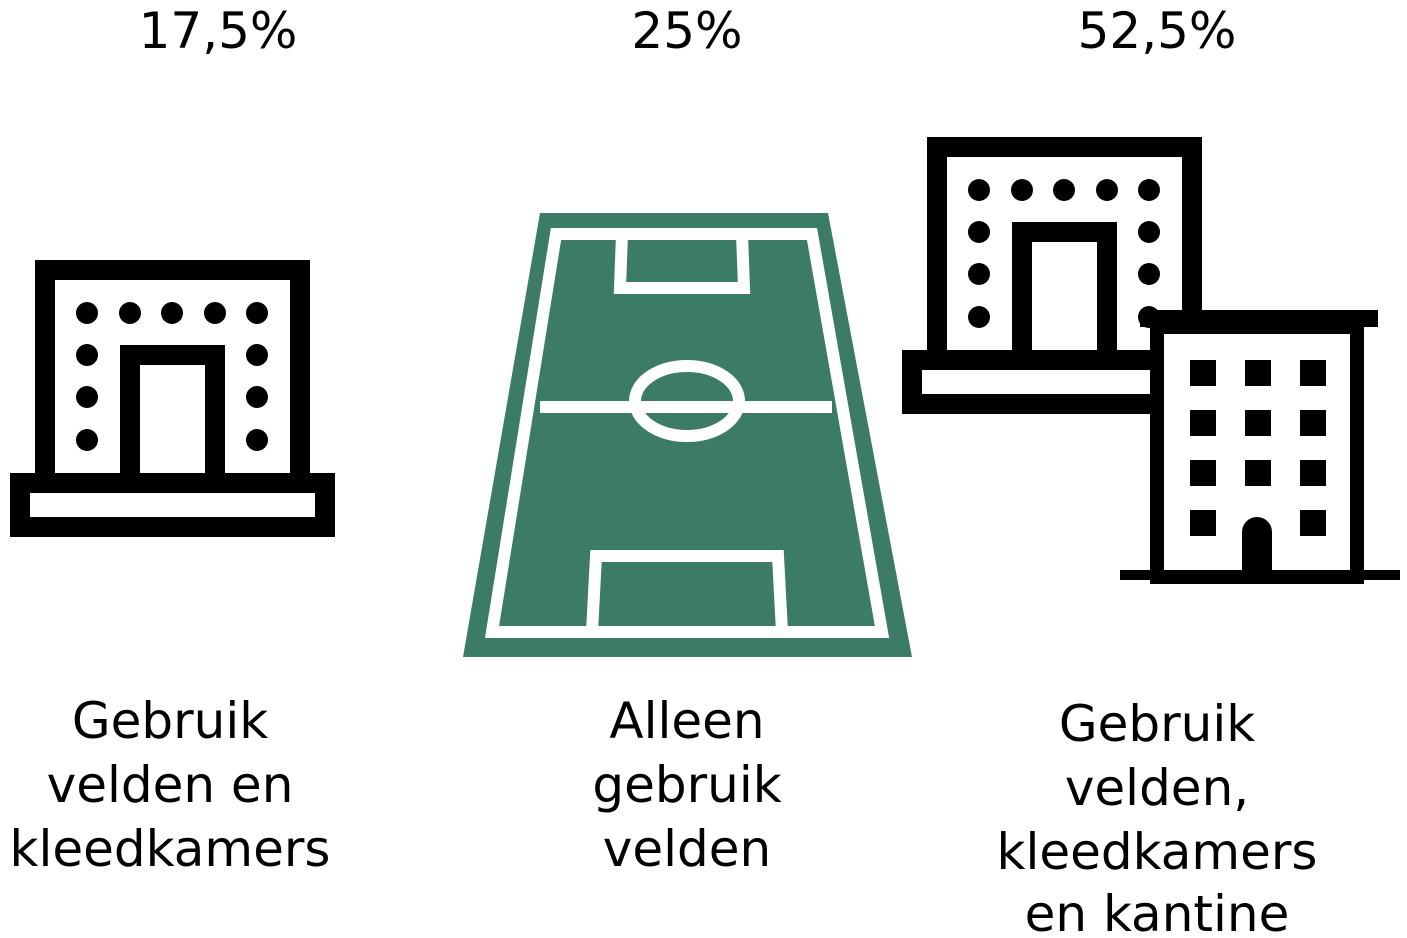 Image resolution: width=1407 pixels, height=938 pixels. What do you see at coordinates (686, 721) in the screenshot?
I see `label: Alleen` at bounding box center [686, 721].